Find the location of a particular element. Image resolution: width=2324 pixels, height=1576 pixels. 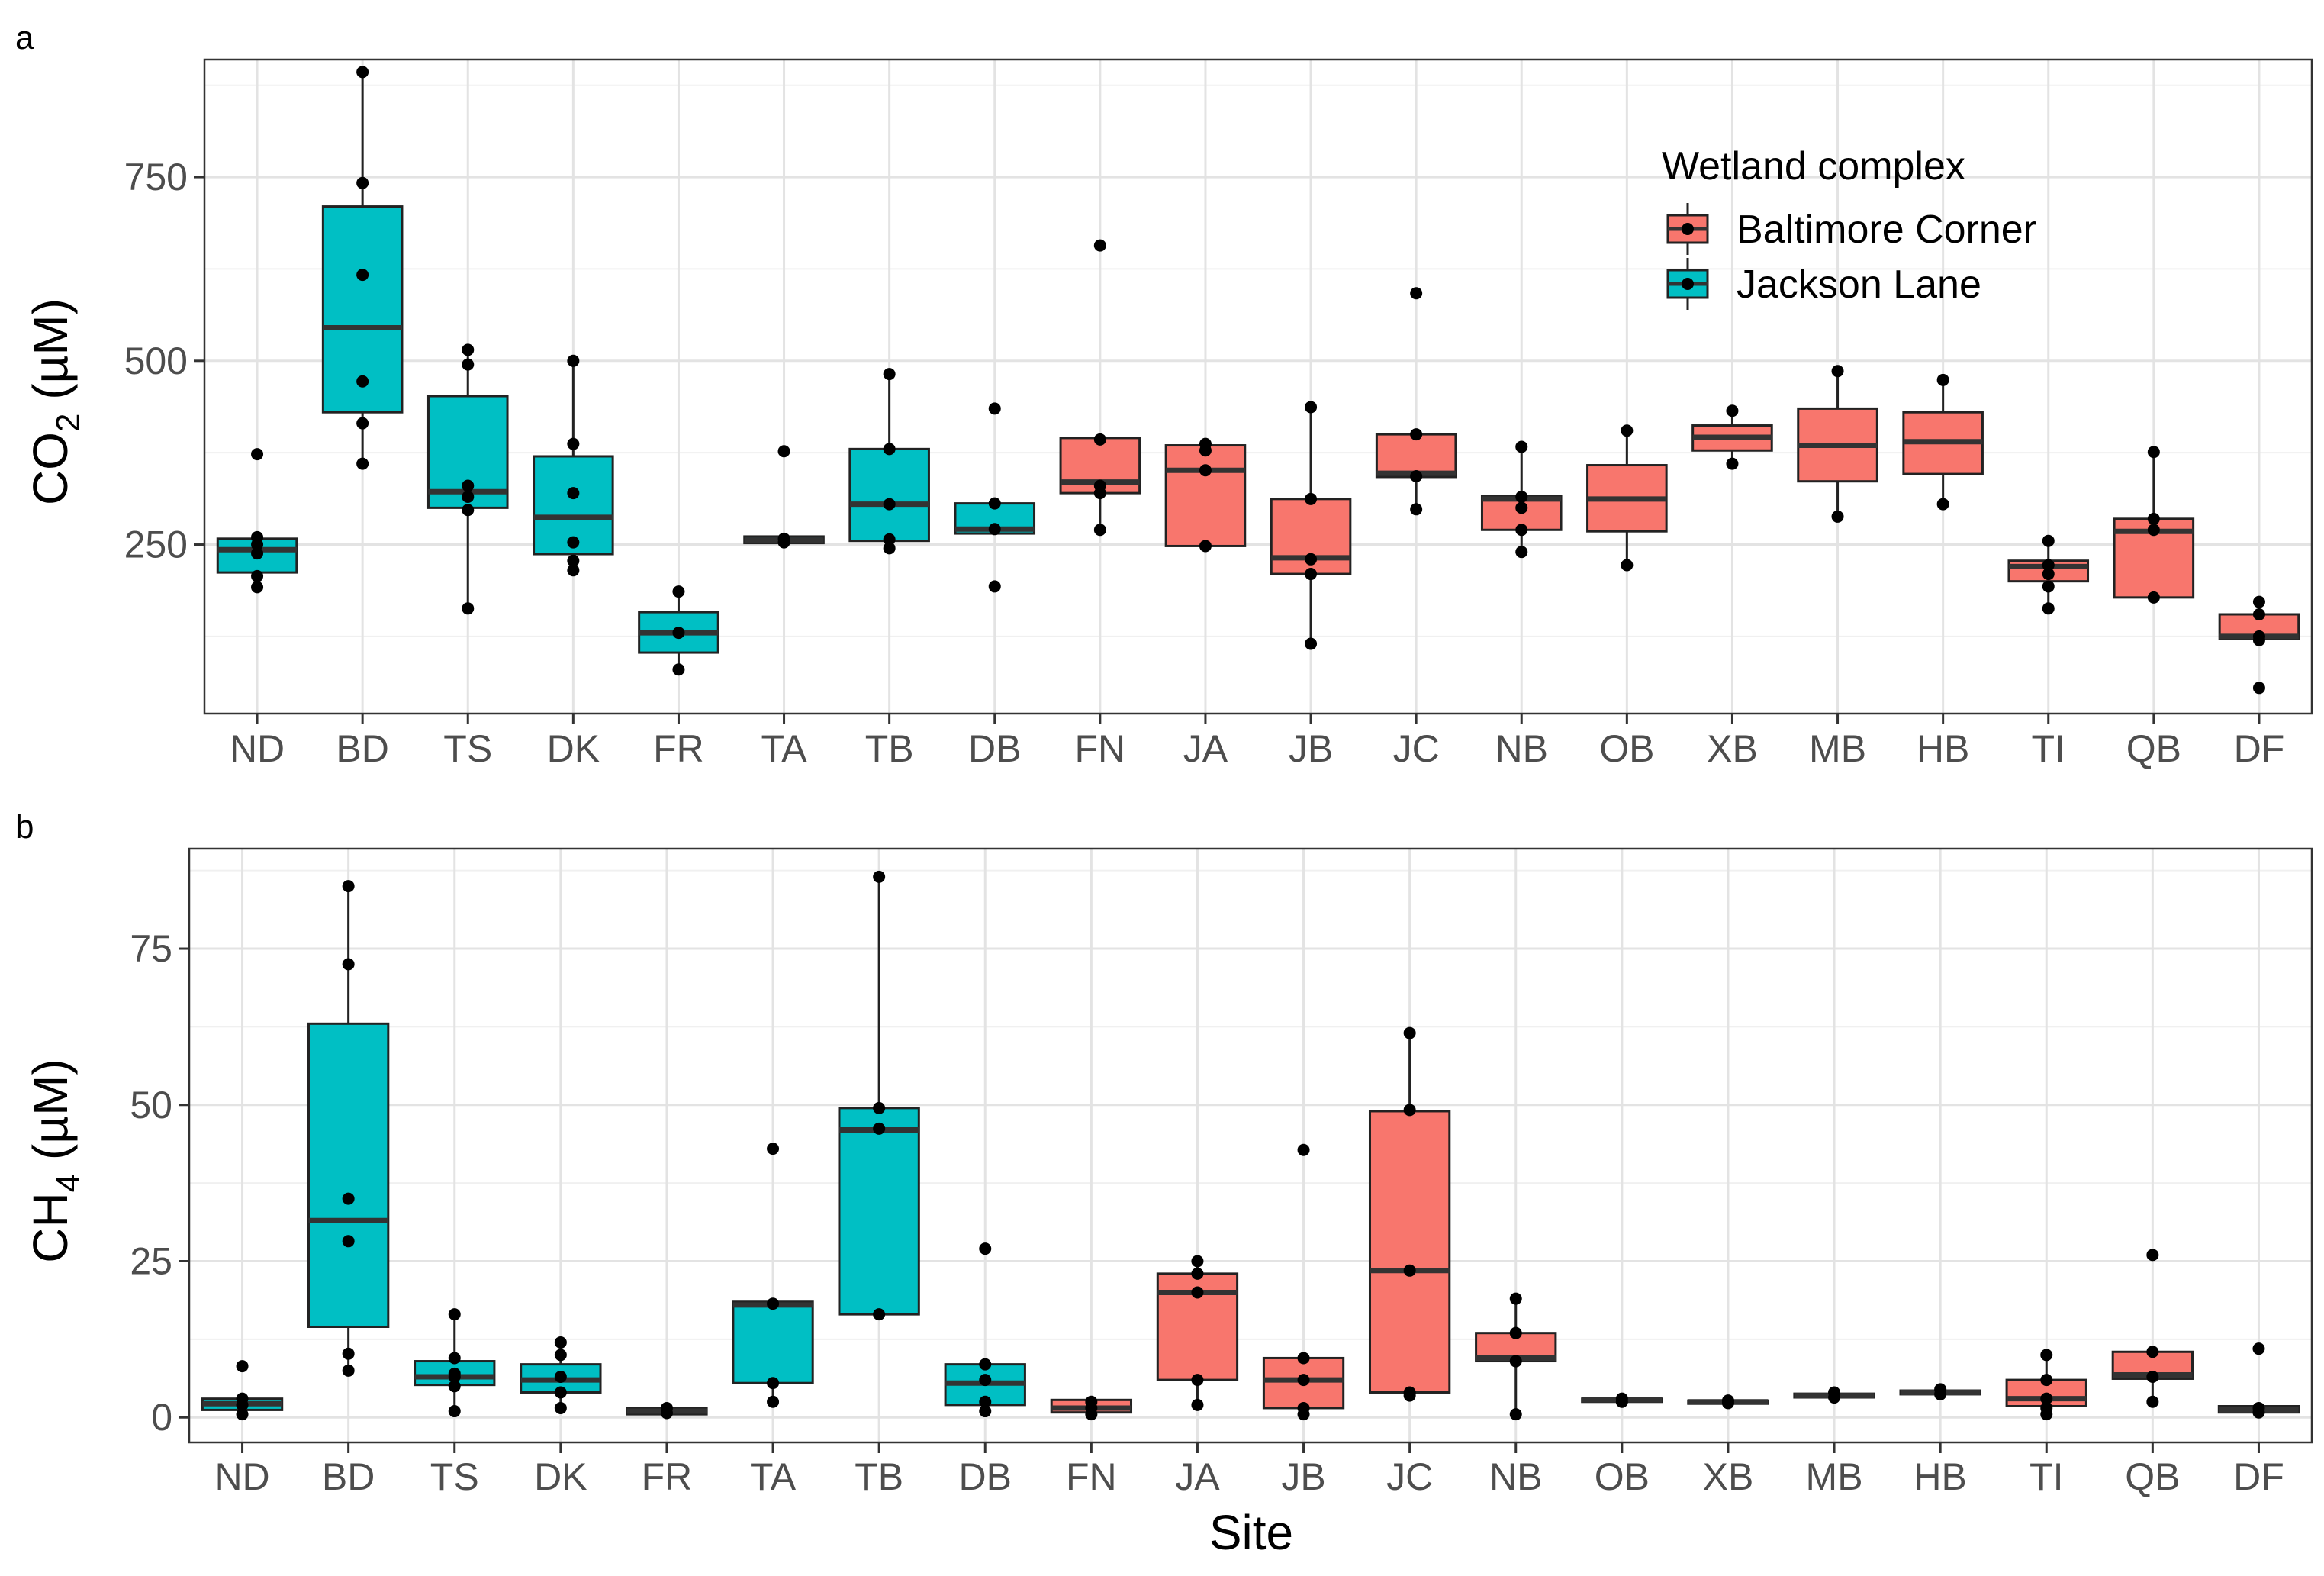

box-jb is located at coordinates (1311, 525).